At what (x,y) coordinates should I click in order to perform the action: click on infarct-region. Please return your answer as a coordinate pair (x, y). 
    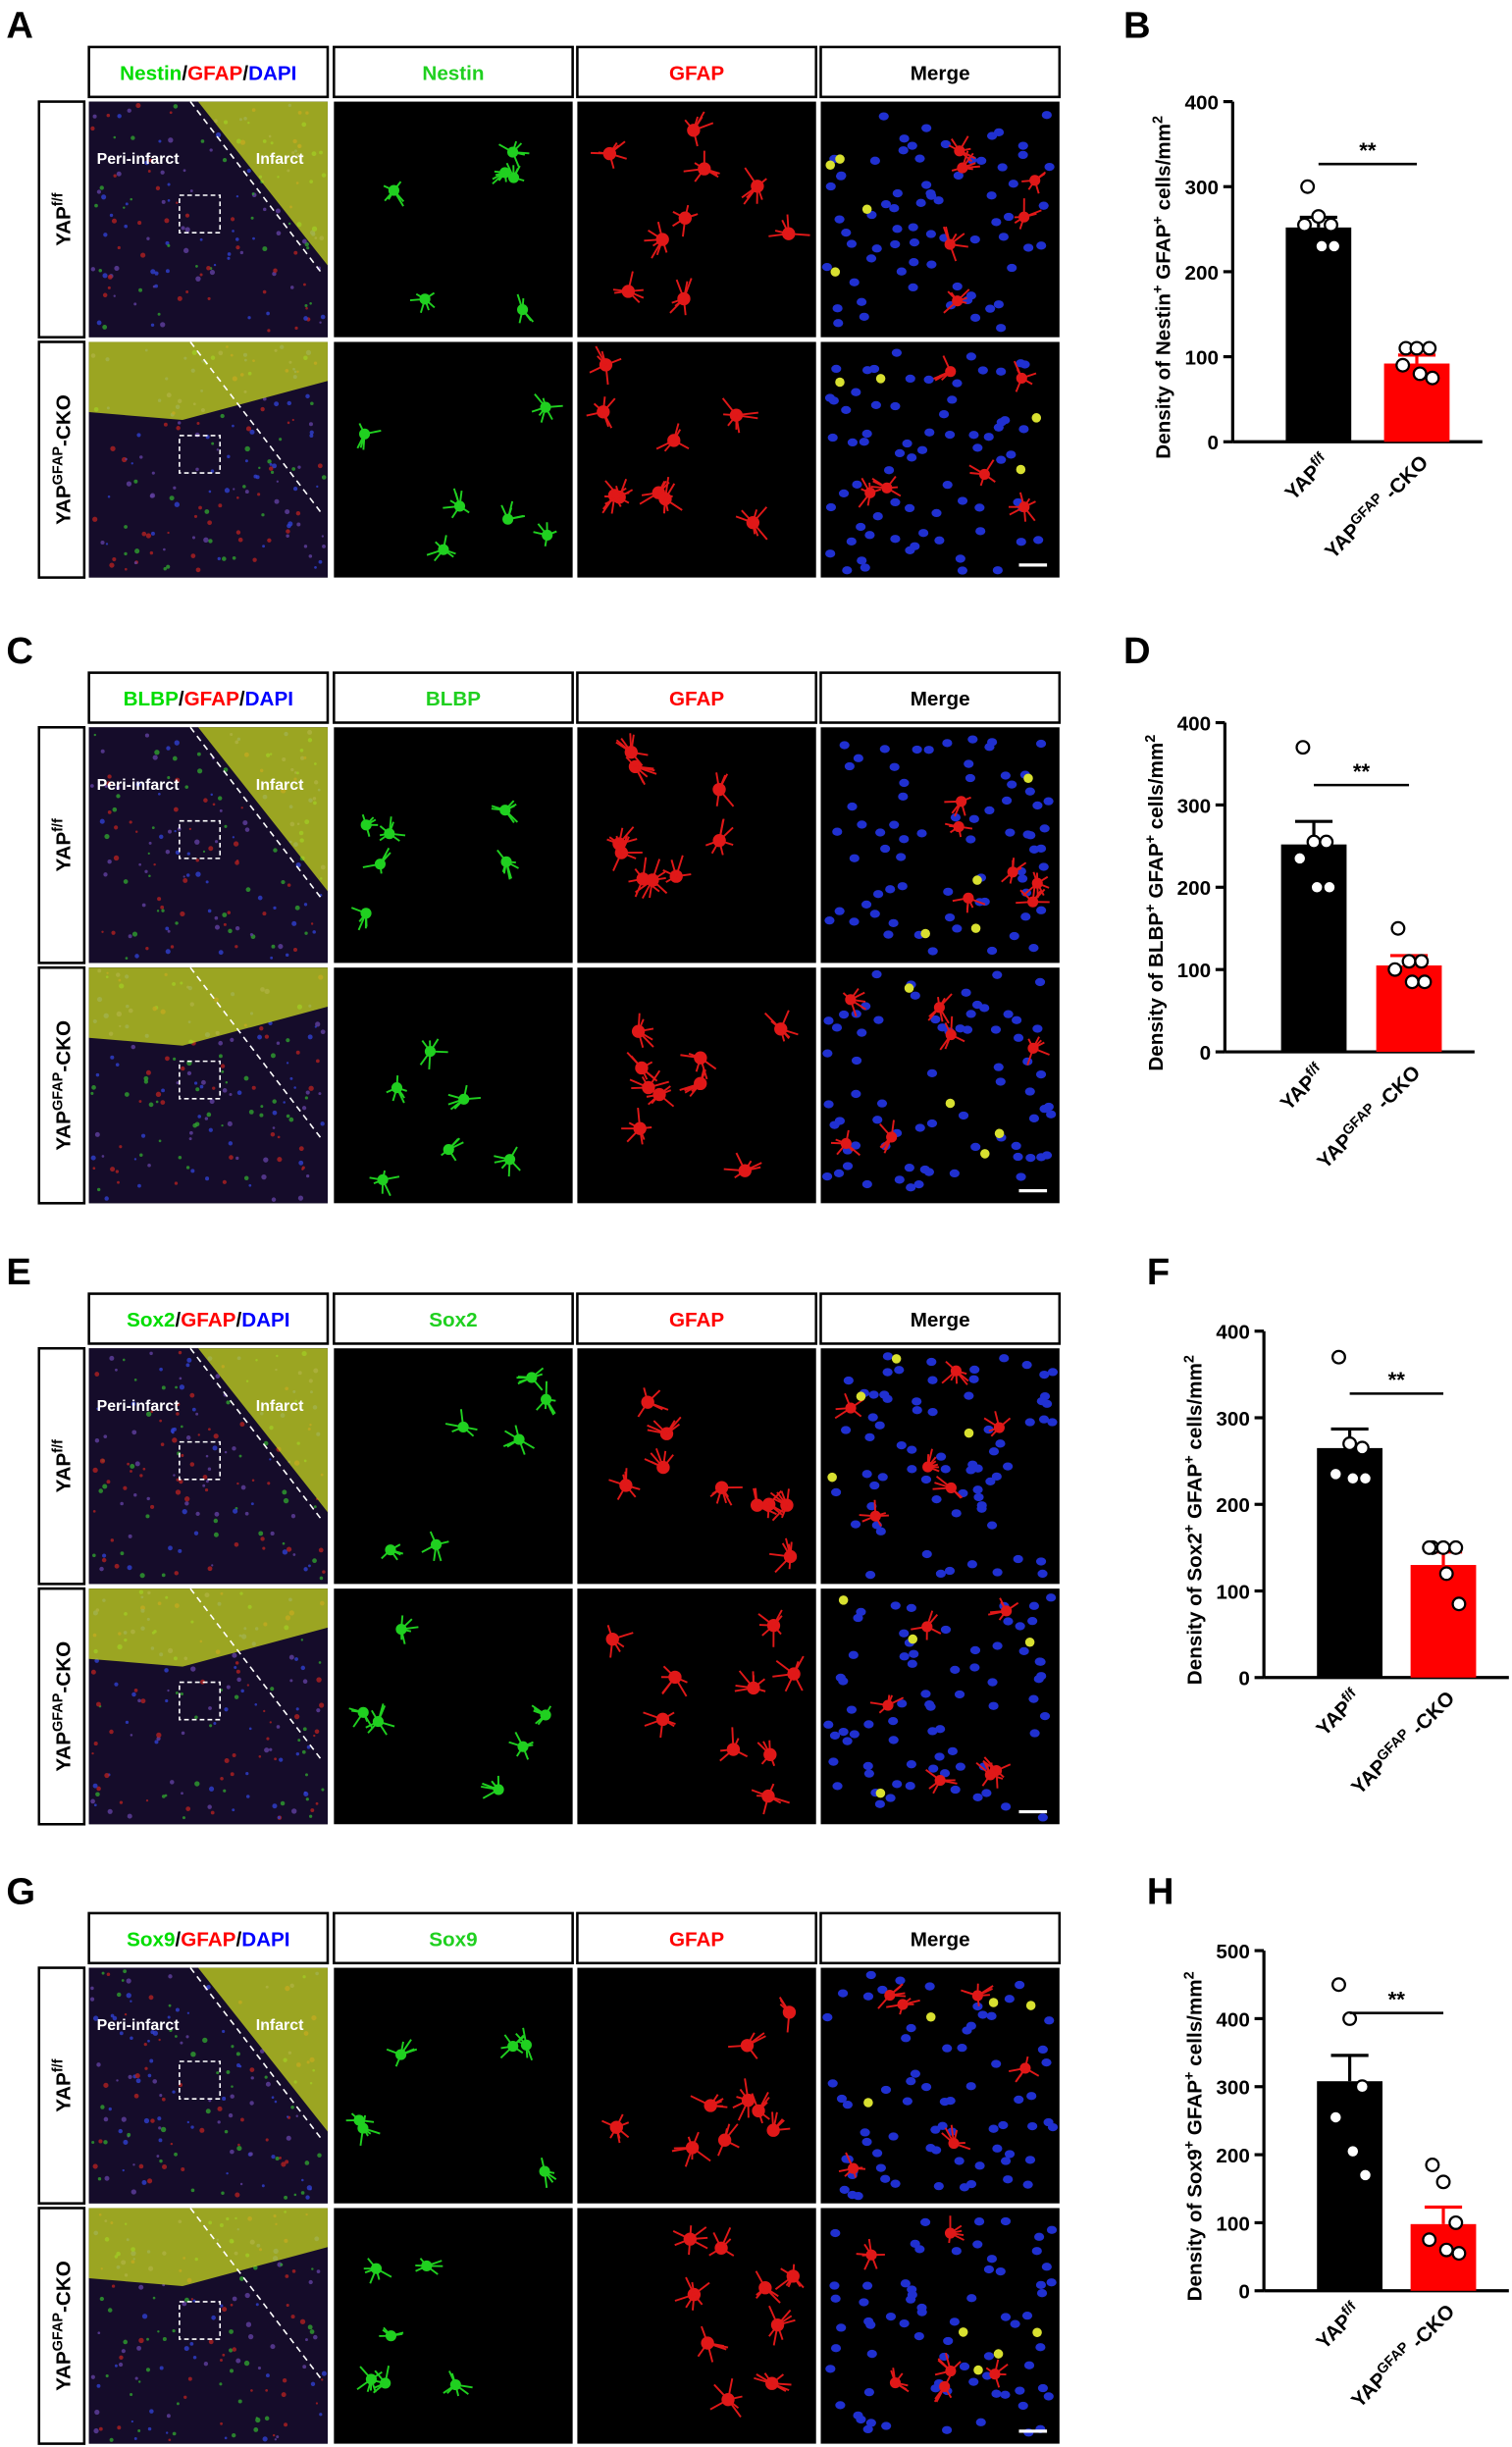
    Looking at the image, I should click on (208, 380).